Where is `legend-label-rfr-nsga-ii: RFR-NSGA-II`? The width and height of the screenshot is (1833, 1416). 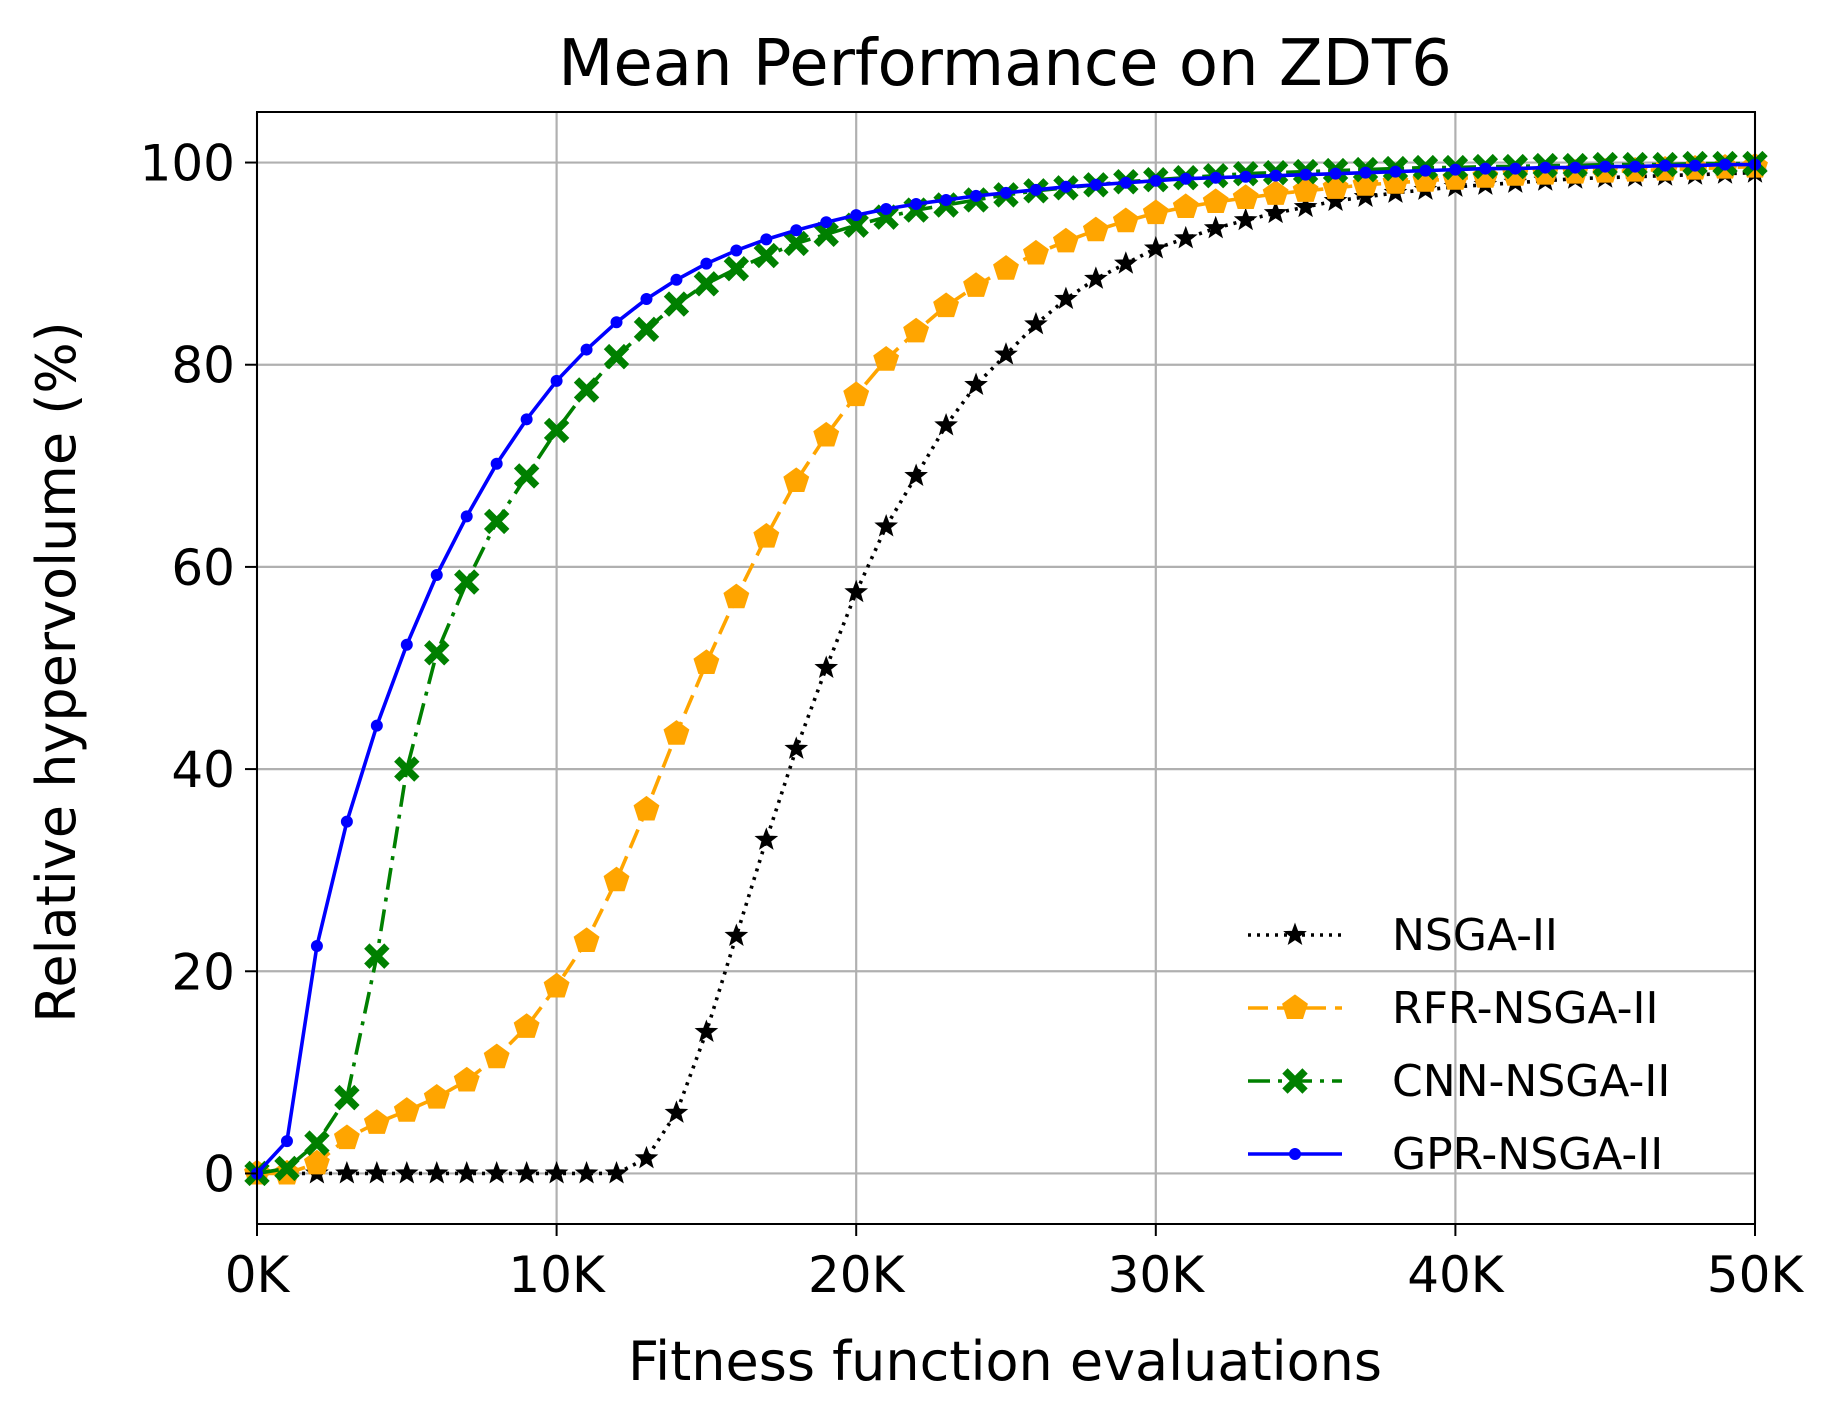
legend-label-rfr-nsga-ii: RFR-NSGA-II is located at coordinates (1525, 1008).